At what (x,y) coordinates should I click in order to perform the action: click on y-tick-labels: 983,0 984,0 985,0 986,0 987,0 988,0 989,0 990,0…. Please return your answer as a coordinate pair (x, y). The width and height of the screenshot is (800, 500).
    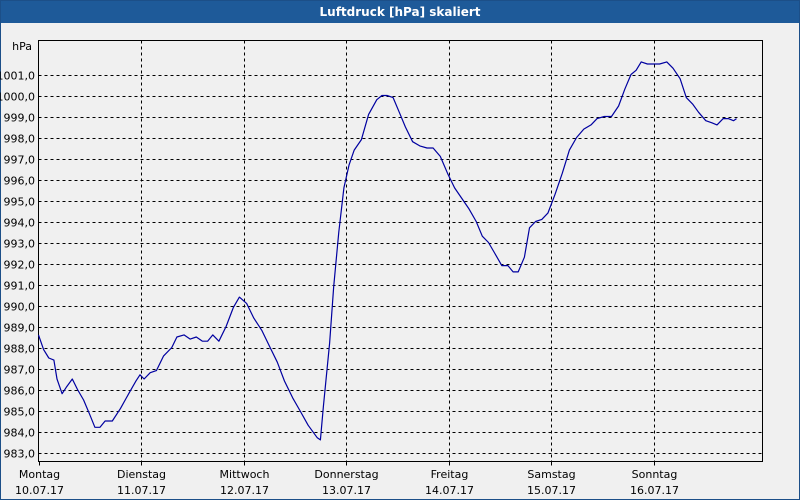
    Looking at the image, I should click on (17, 265).